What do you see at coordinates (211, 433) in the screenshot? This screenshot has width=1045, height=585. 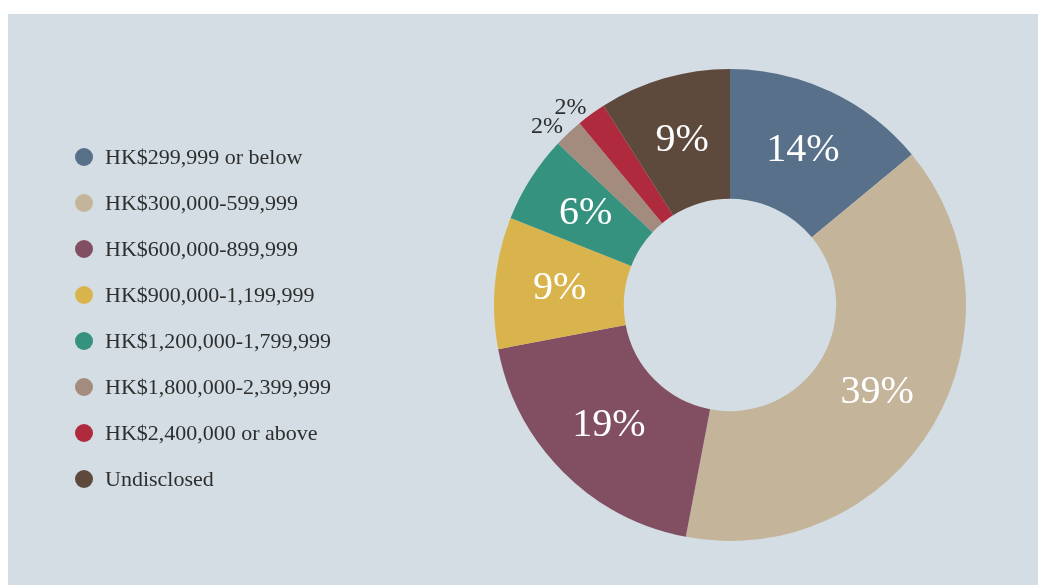 I see `legend-label: HK$2,400,000 or above` at bounding box center [211, 433].